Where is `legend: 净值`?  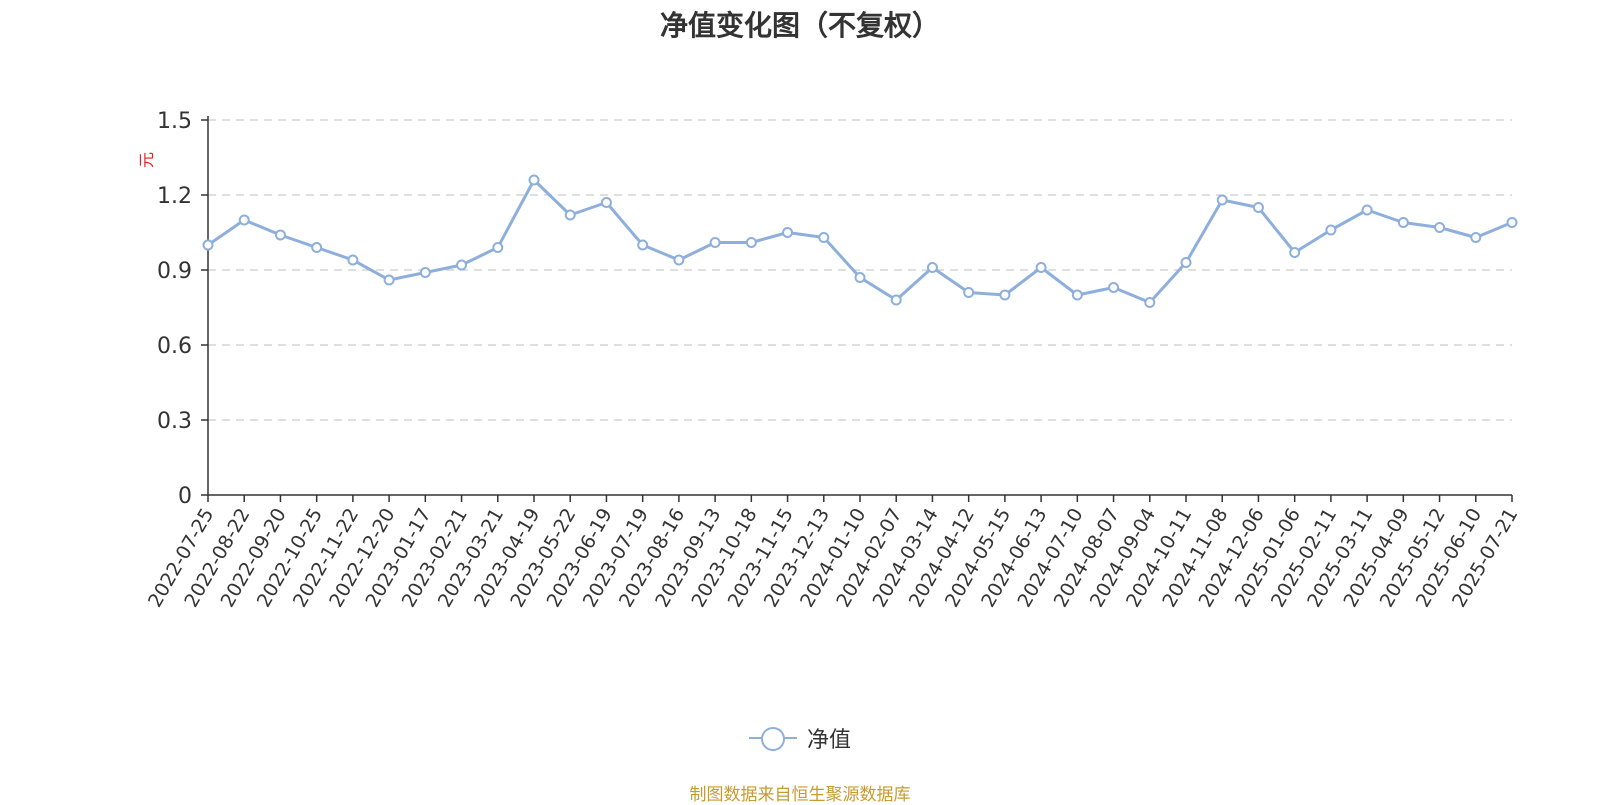
legend: 净值 is located at coordinates (800, 738).